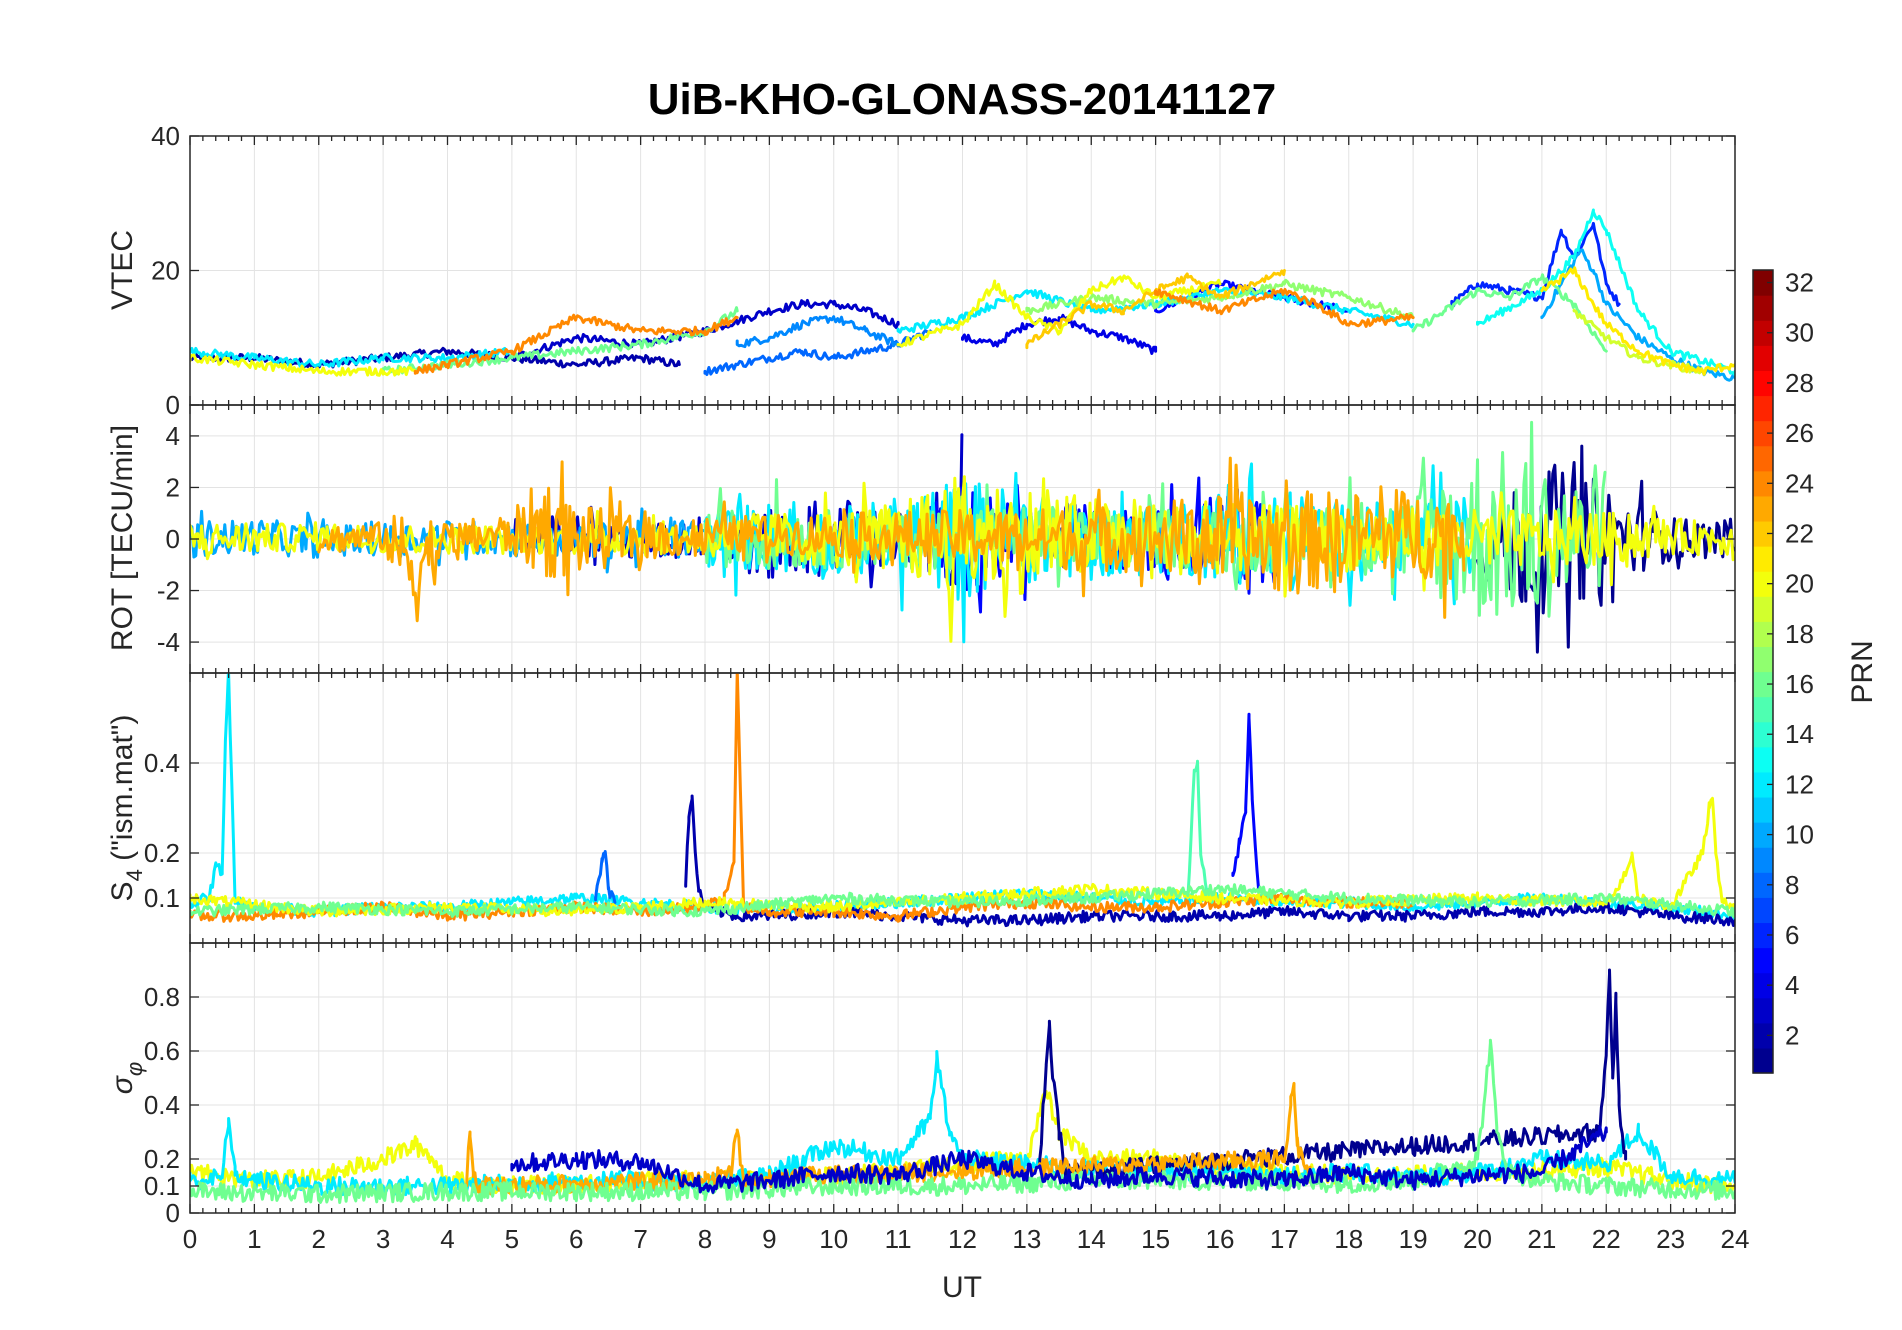 The width and height of the screenshot is (1902, 1330). I want to click on colorbar-tick-label: 16, so click(1799, 684).